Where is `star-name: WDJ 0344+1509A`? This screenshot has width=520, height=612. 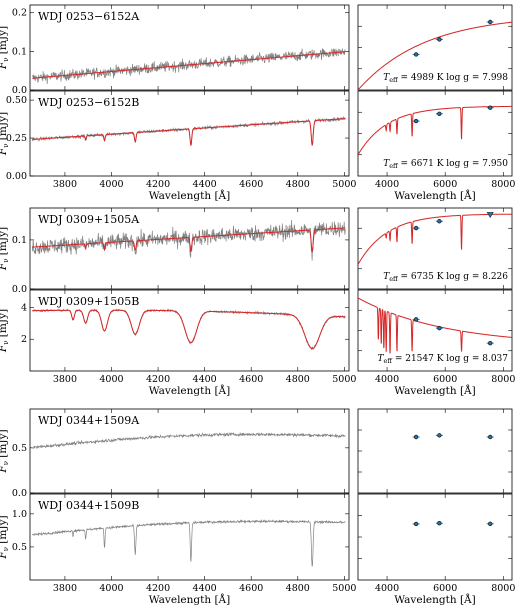 star-name: WDJ 0344+1509A is located at coordinates (89, 420).